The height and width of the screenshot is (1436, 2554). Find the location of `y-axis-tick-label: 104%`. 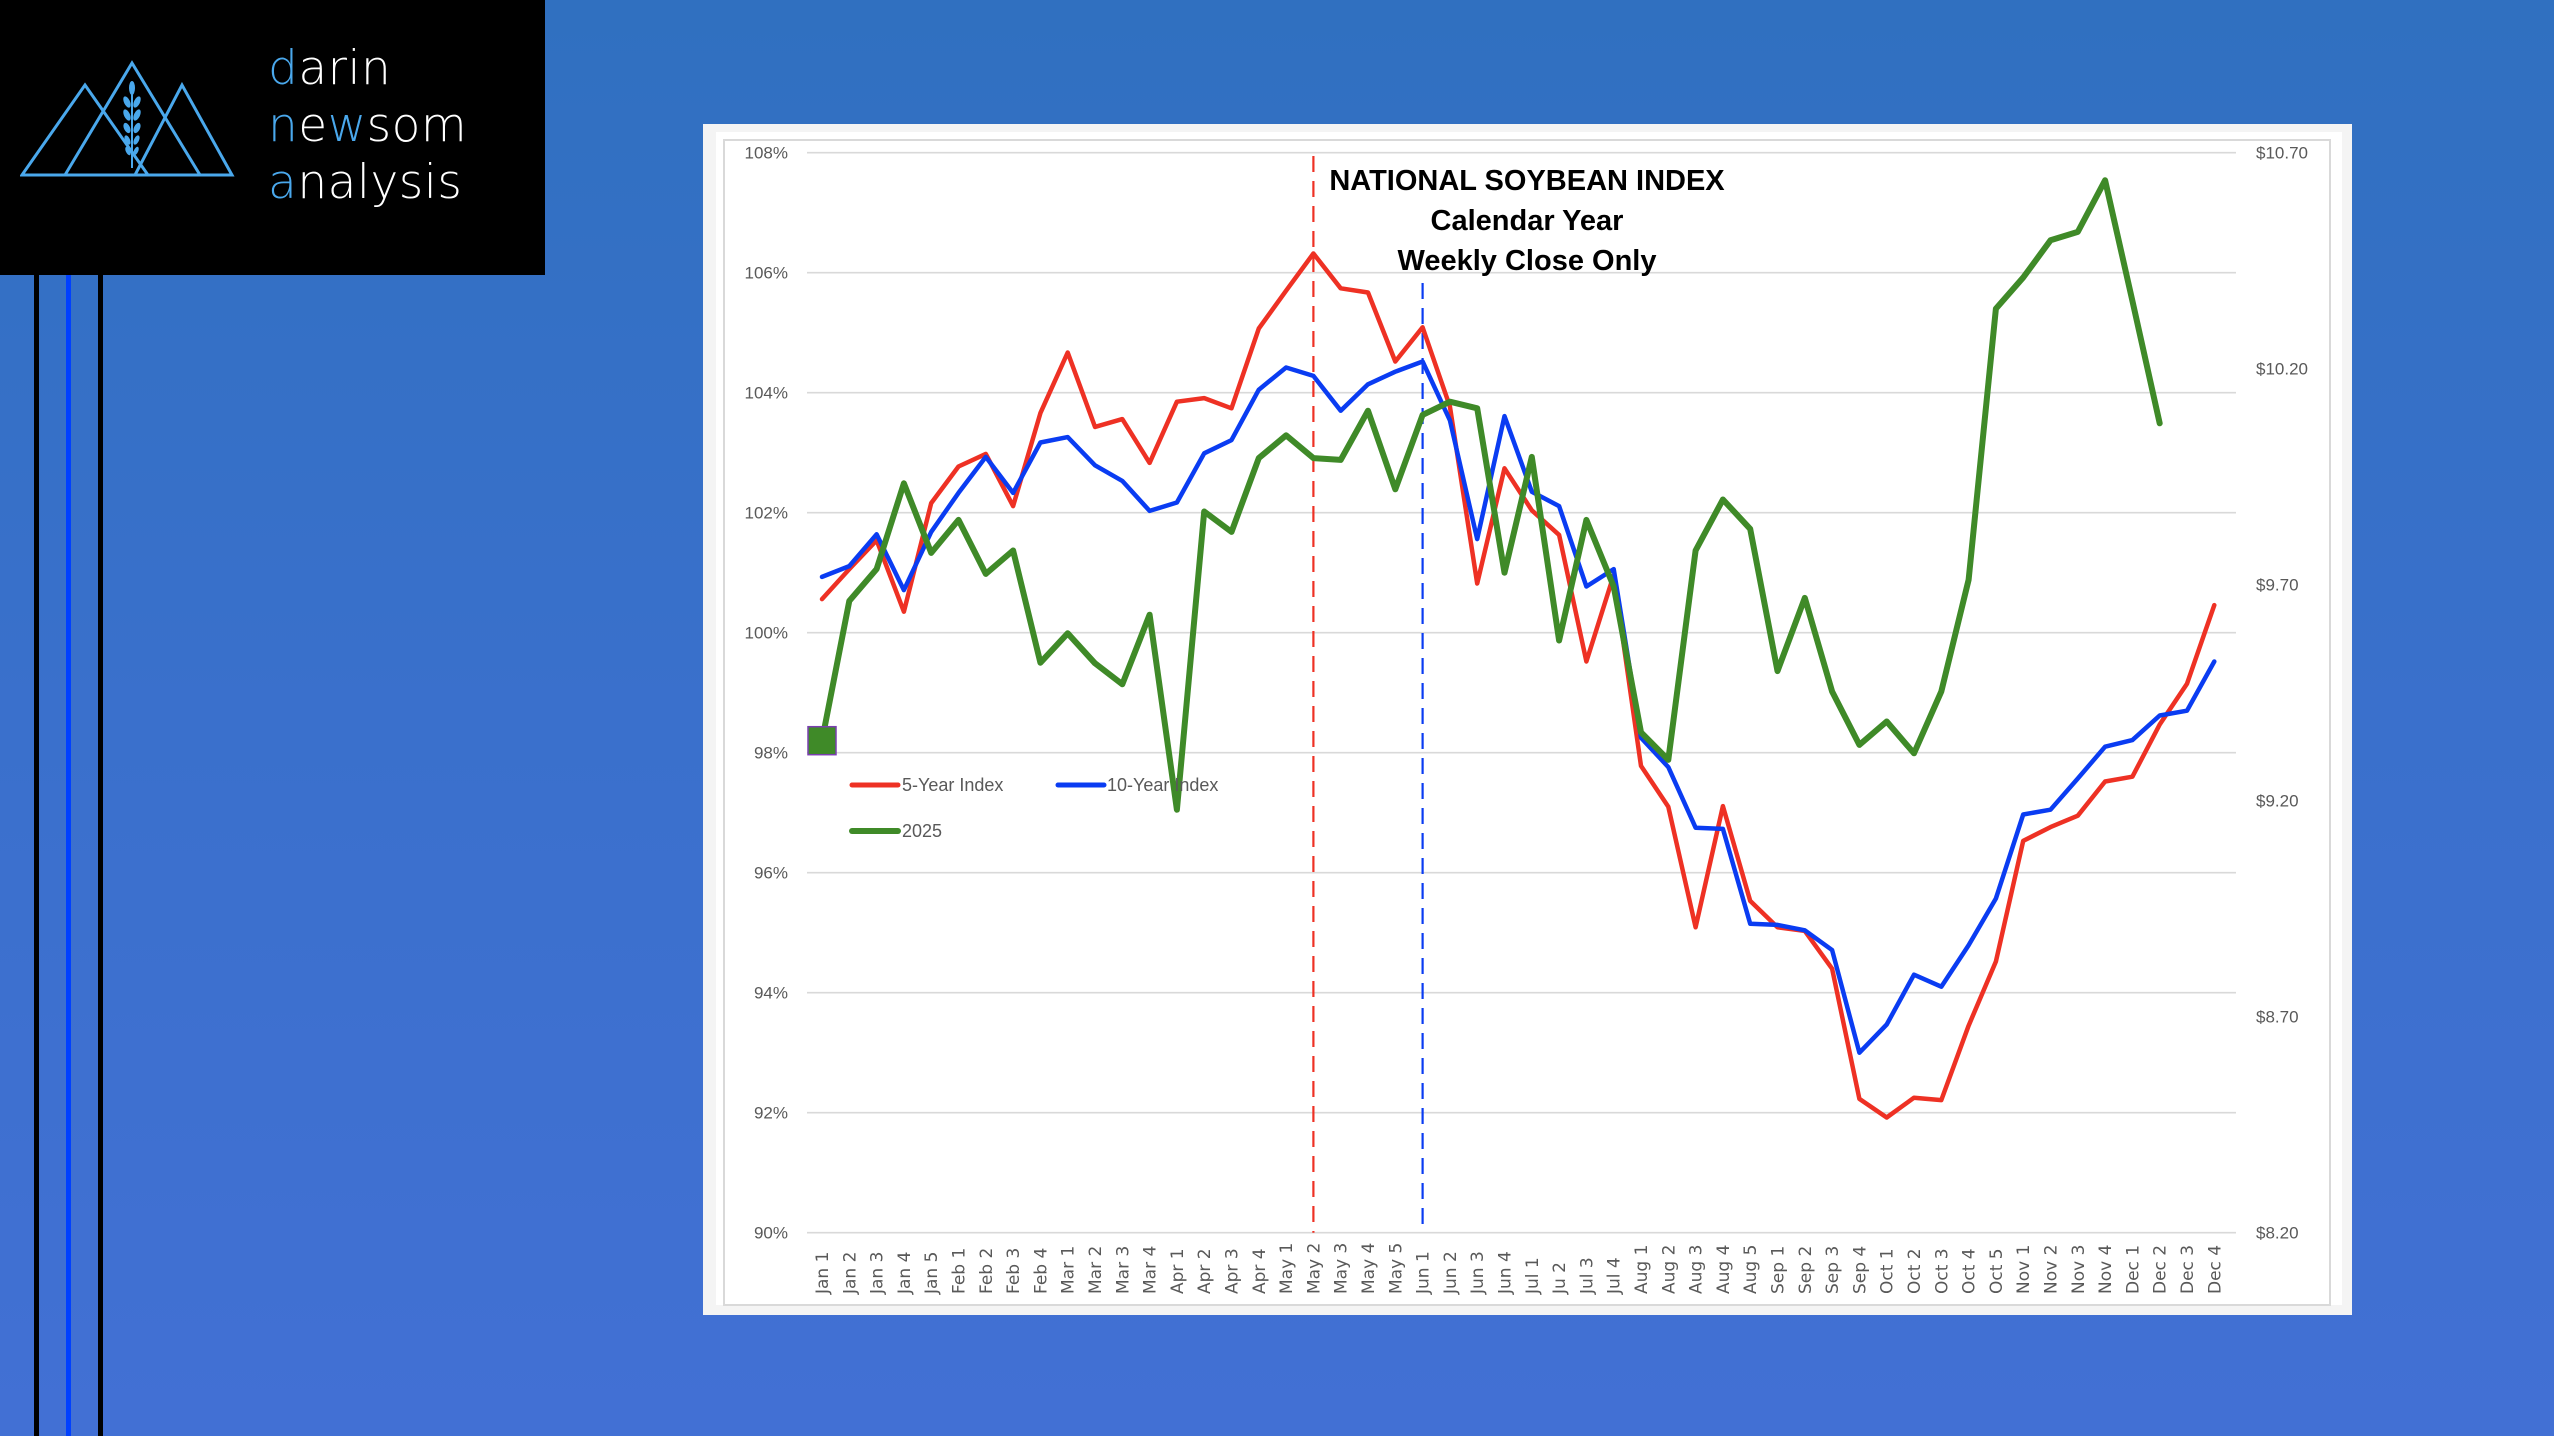

y-axis-tick-label: 104% is located at coordinates (766, 393).